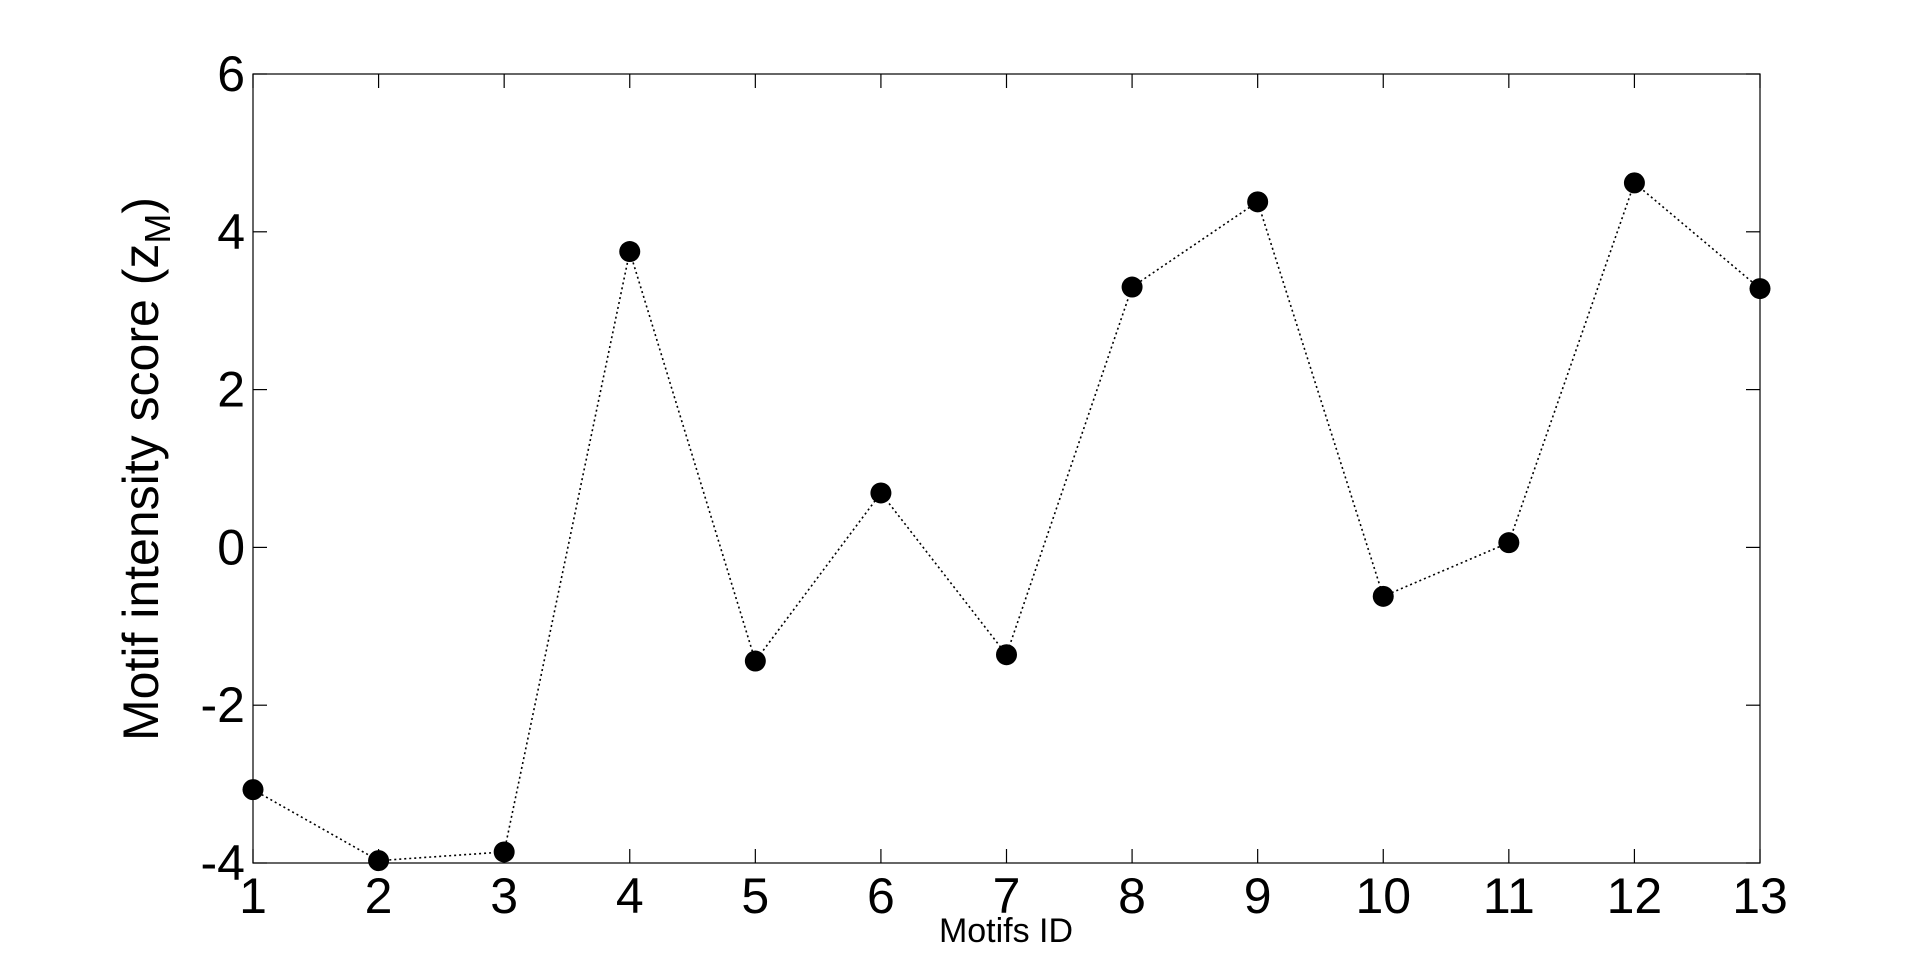 Image resolution: width=1920 pixels, height=957 pixels. I want to click on y-tick-label: -2, so click(223, 705).